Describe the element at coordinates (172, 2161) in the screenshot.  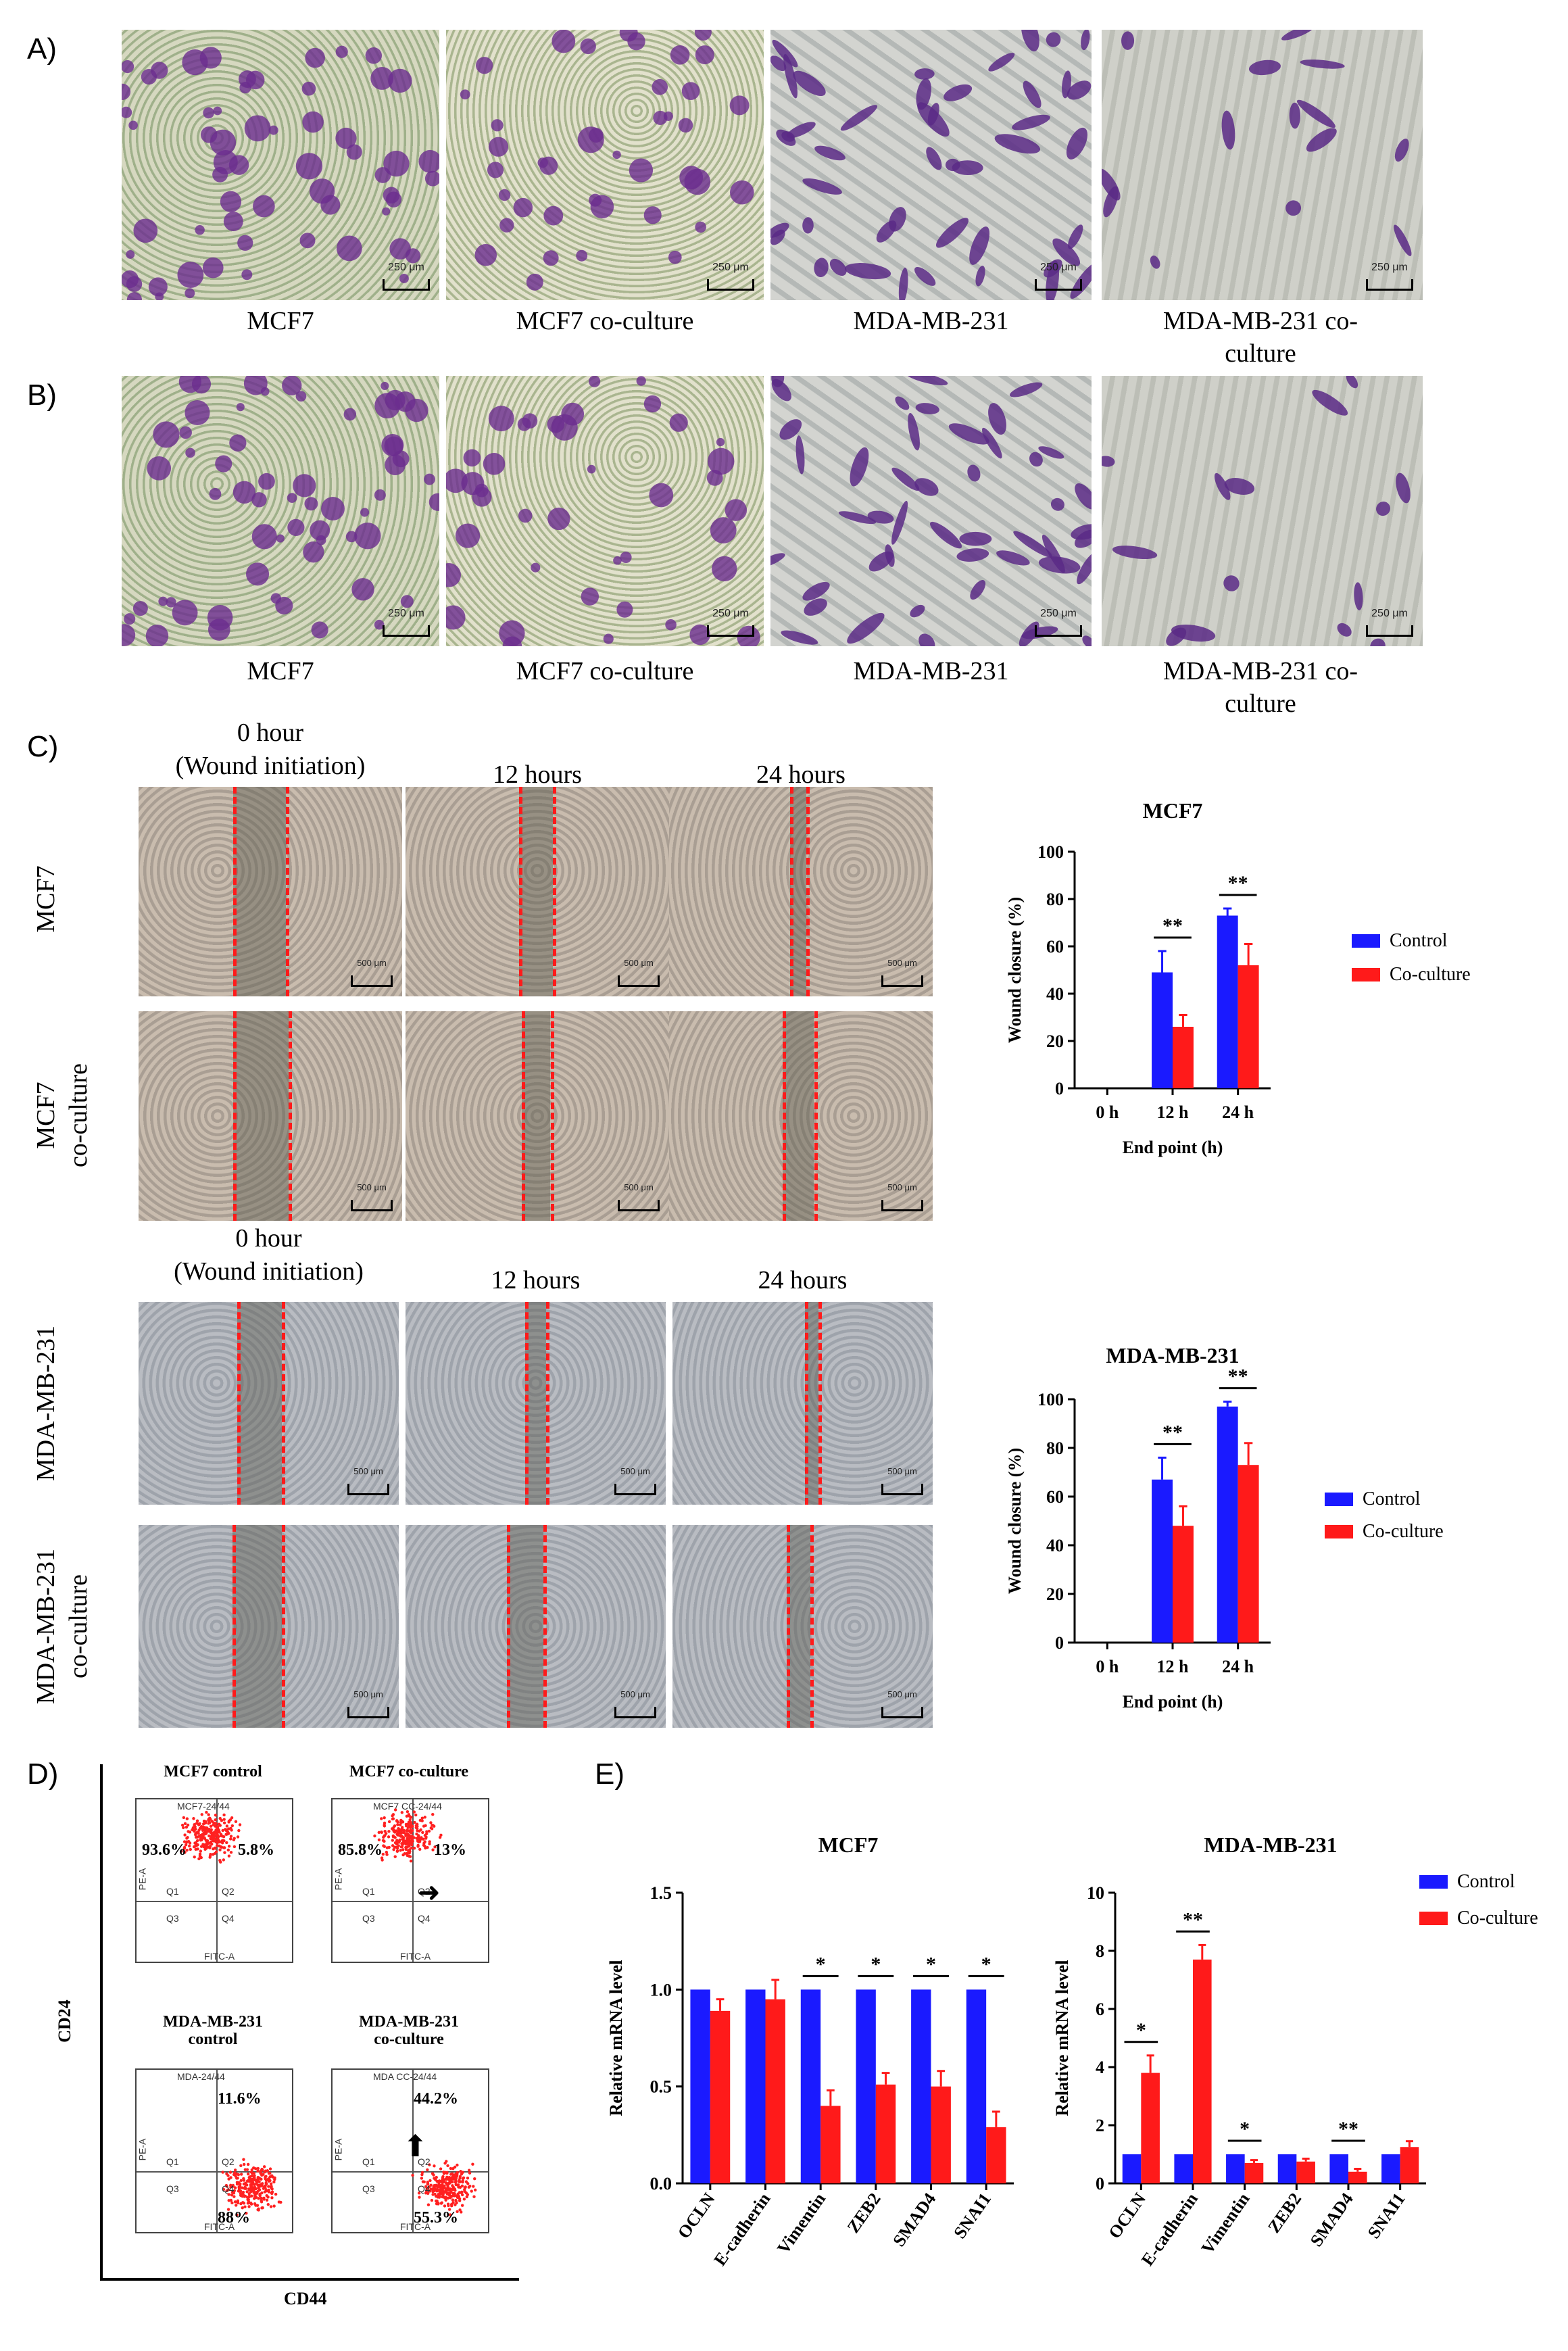
I see `quadrant-label-0: Q1` at that location.